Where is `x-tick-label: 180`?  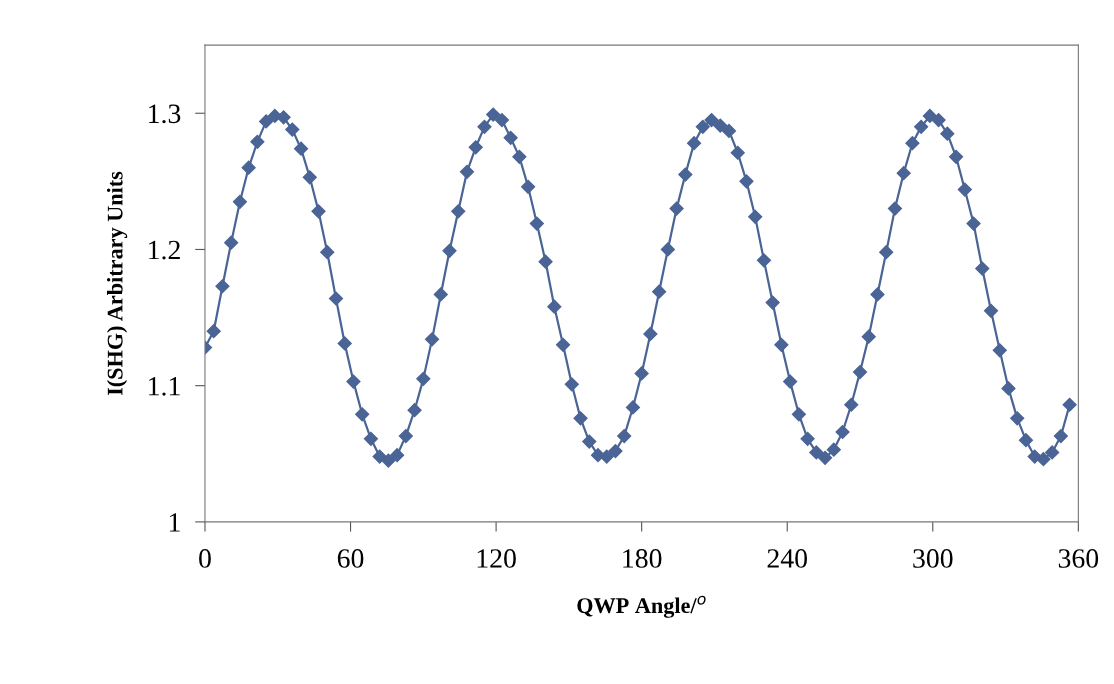
x-tick-label: 180 is located at coordinates (642, 558).